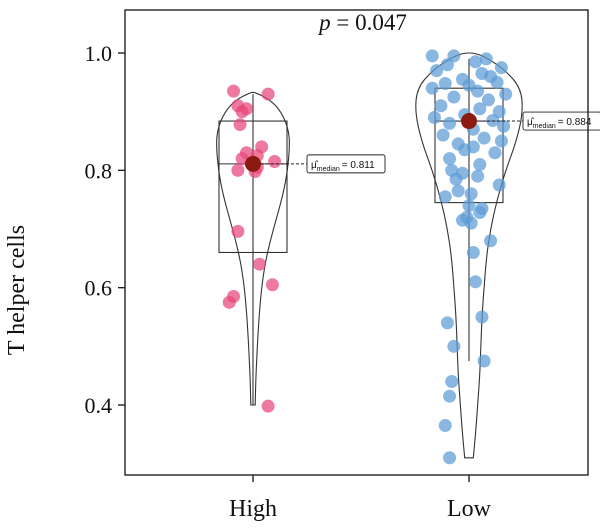 This screenshot has height=531, width=600. What do you see at coordinates (369, 22) in the screenshot?
I see `title-p-value: = 0.047` at bounding box center [369, 22].